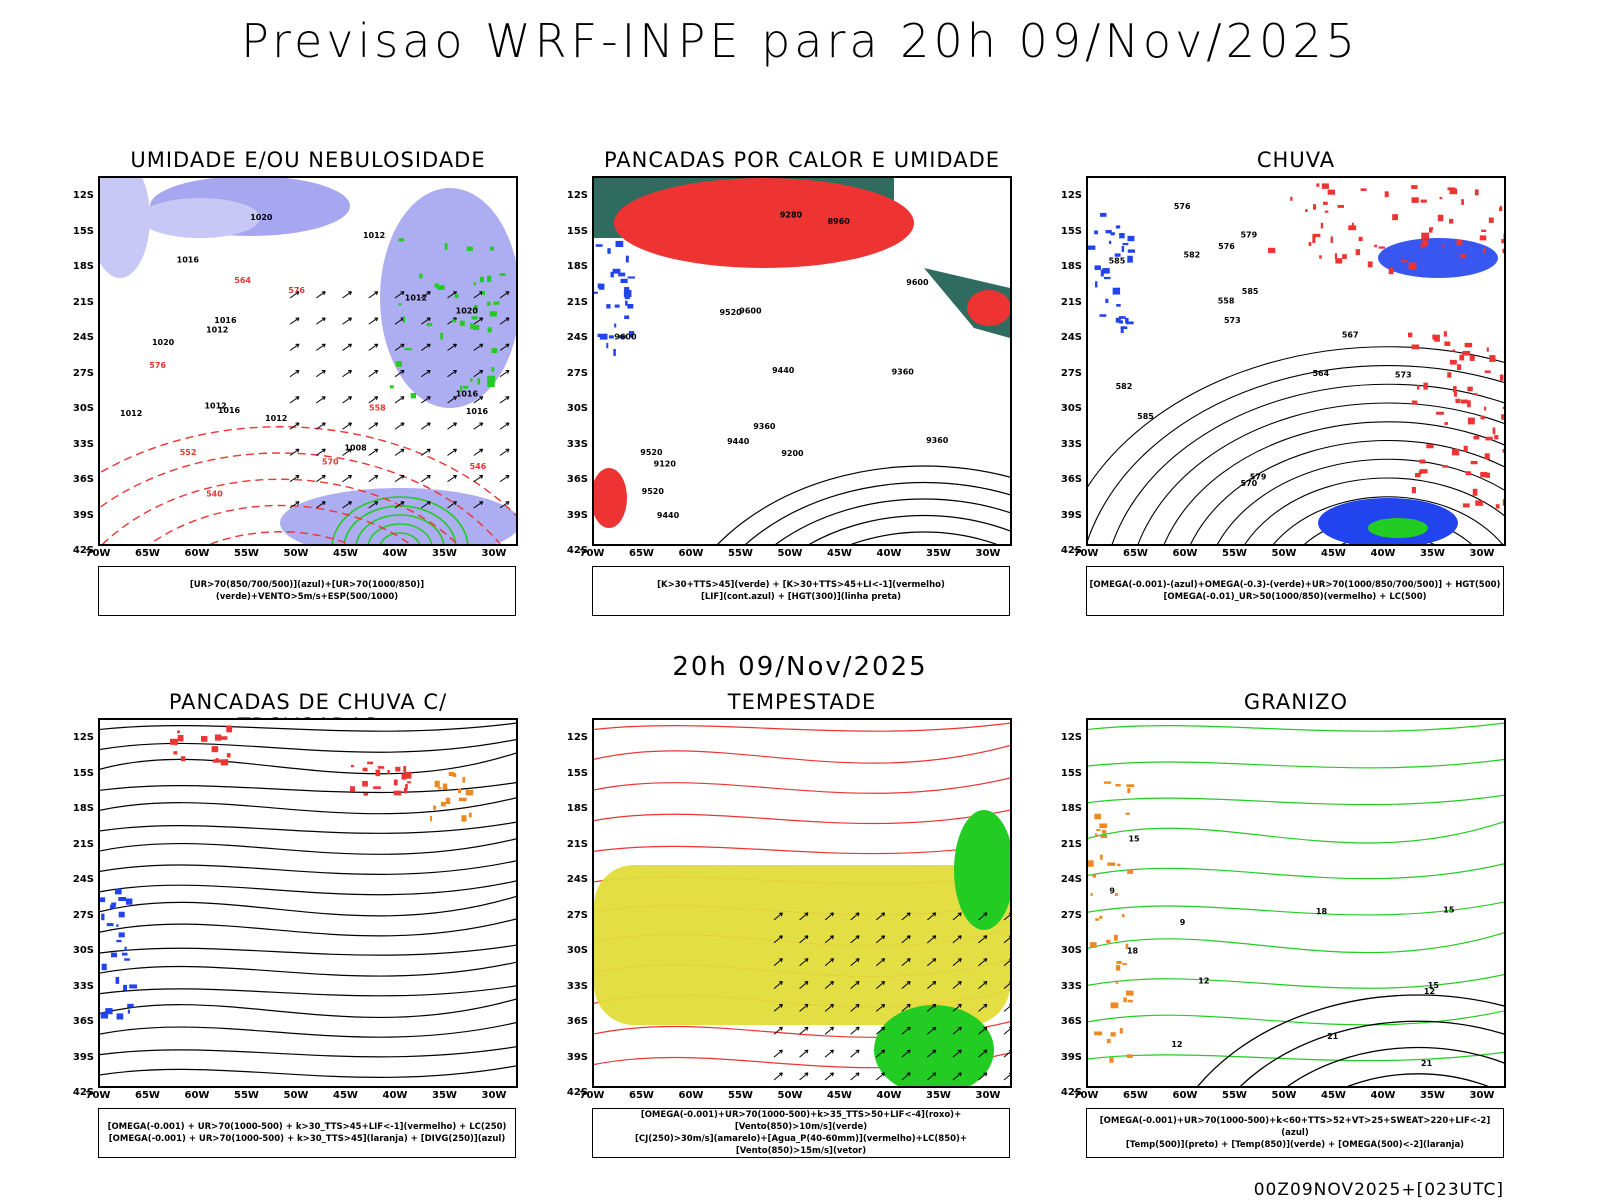 The height and width of the screenshot is (1200, 1600). What do you see at coordinates (1403, 375) in the screenshot?
I see `contour-label: 573` at bounding box center [1403, 375].